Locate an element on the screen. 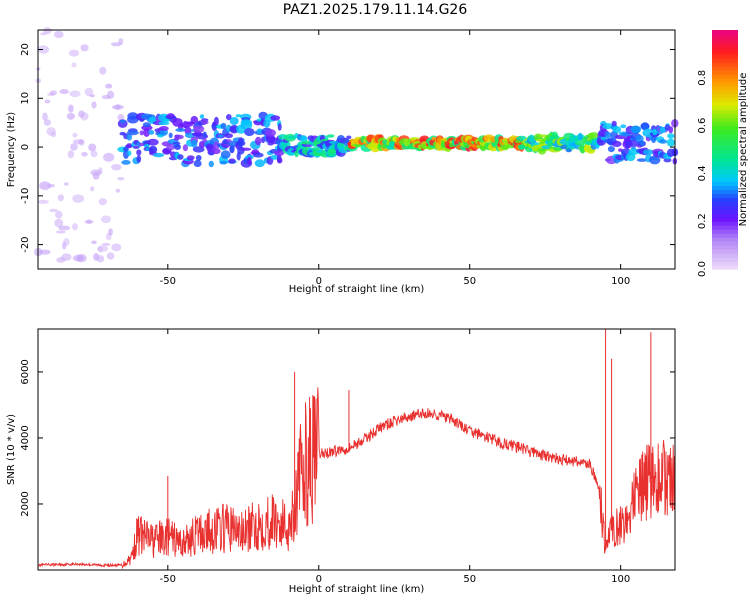 This screenshot has width=750, height=600. y-tick-label: 2000 is located at coordinates (25, 503).